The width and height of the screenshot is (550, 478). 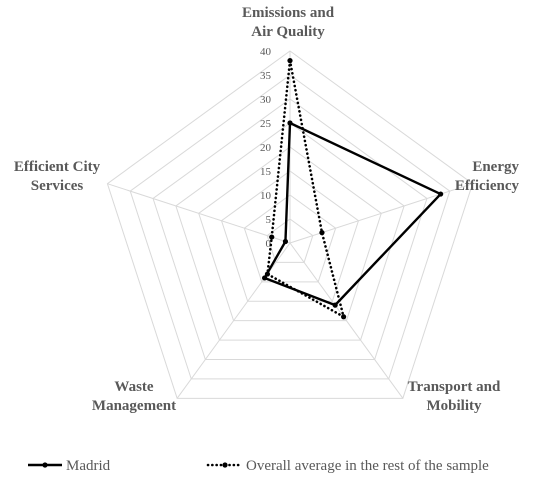 I want to click on axis-label: Transport and Mobility, so click(x=454, y=396).